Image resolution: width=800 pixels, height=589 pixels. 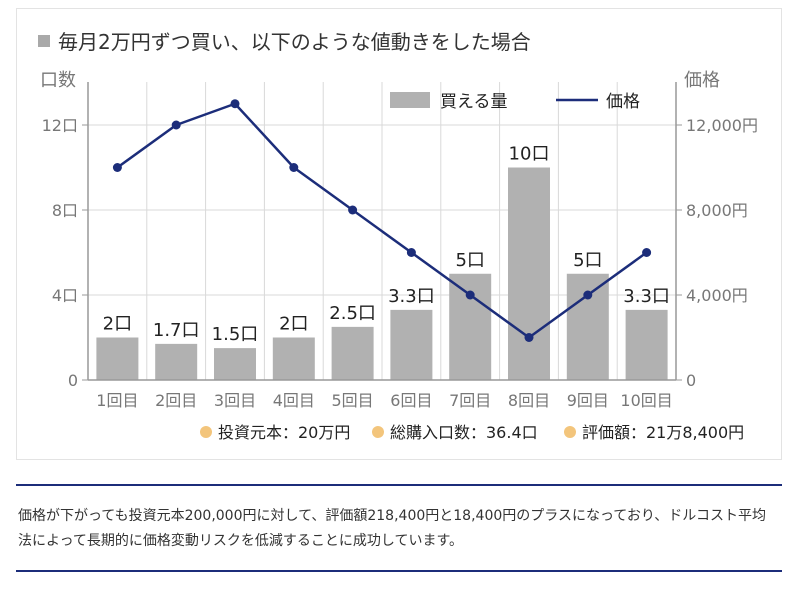 I want to click on x-tick-label: 3回目, so click(x=235, y=400).